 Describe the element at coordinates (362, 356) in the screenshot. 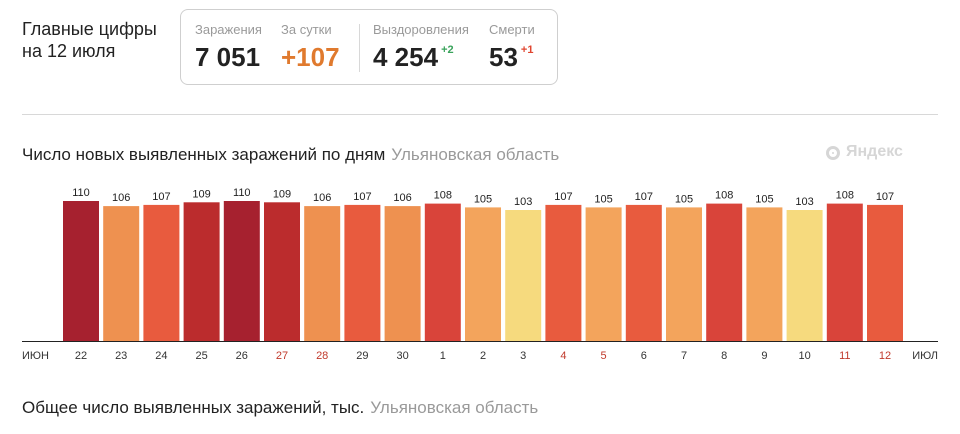

I see `x-tick-label: 29` at that location.